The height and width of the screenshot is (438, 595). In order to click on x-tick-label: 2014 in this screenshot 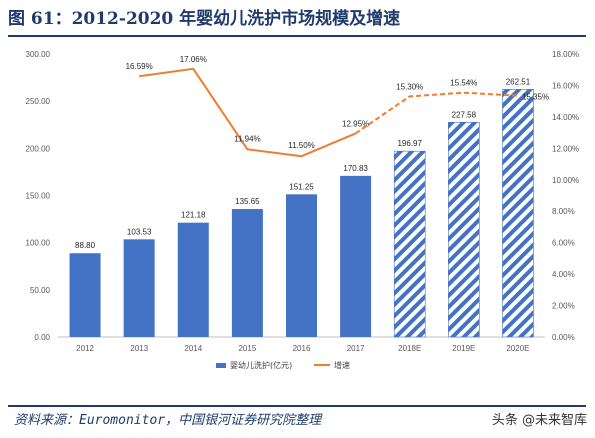, I will do `click(193, 348)`.